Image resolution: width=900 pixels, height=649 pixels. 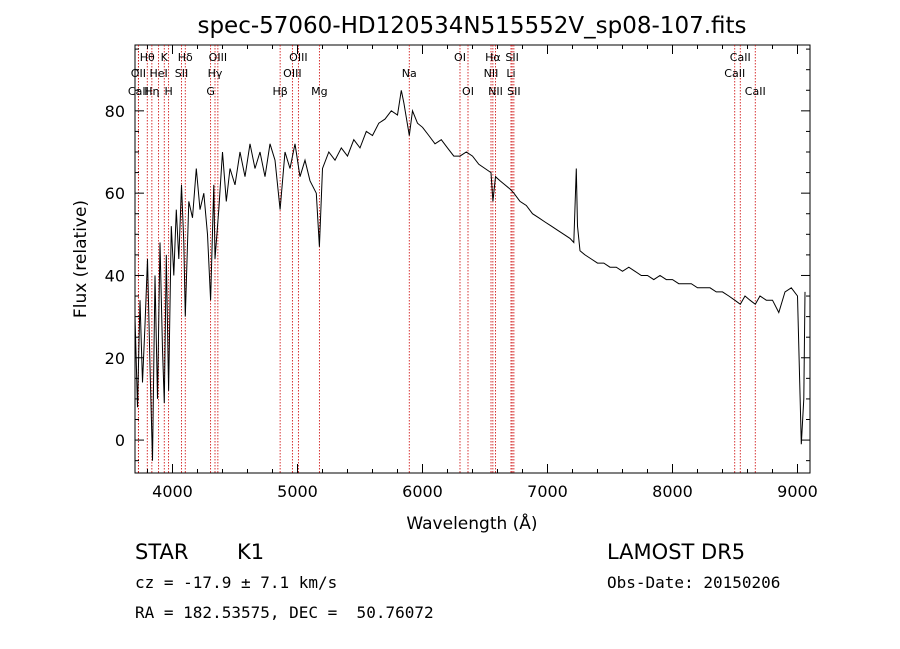 I want to click on spectral-line-label: Na, so click(x=409, y=73).